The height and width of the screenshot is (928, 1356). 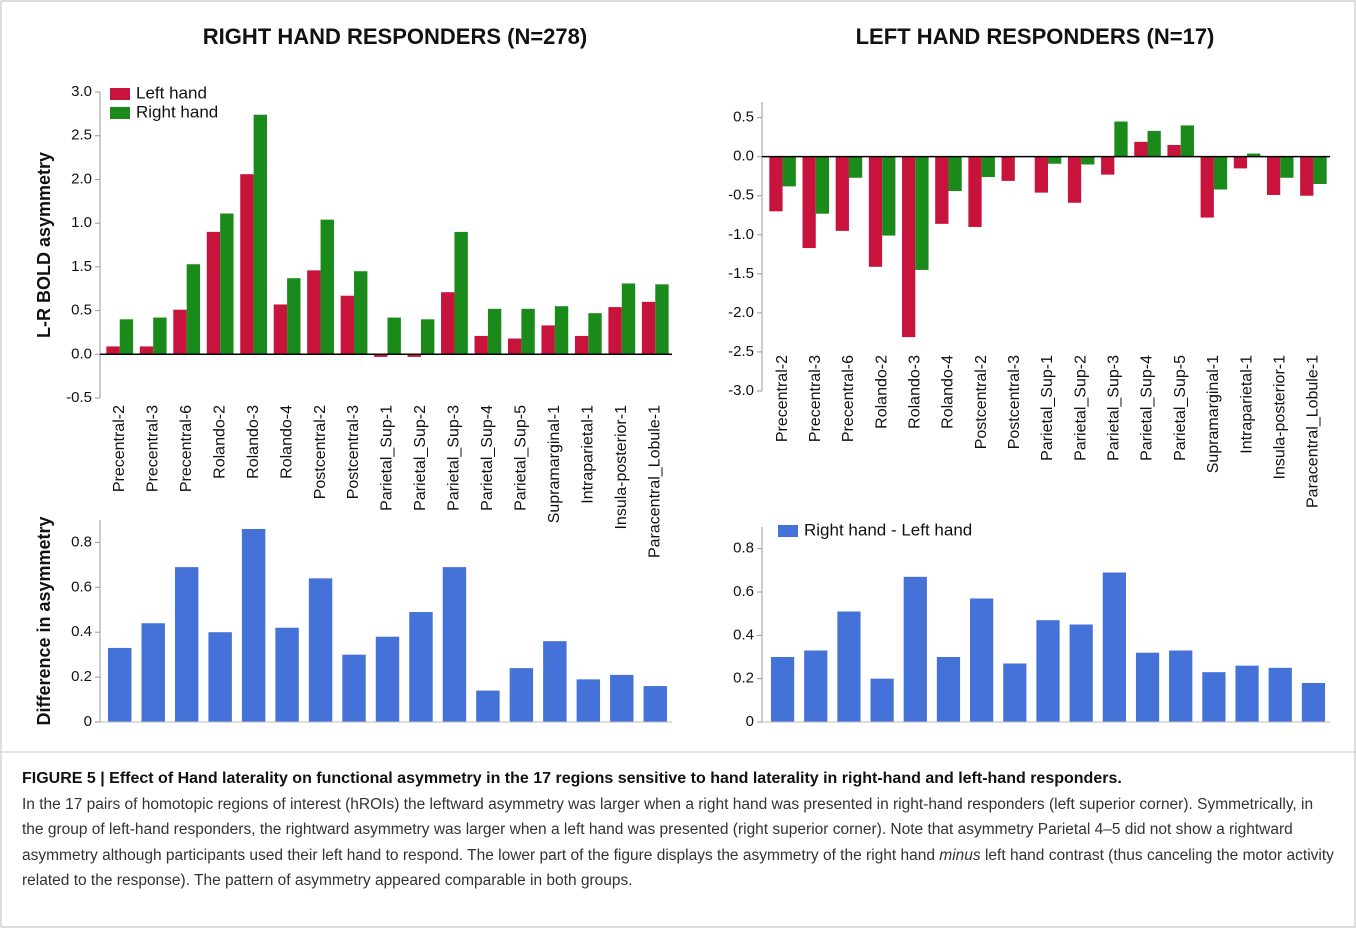 What do you see at coordinates (44, 620) in the screenshot?
I see `y-axis-title: Difference in asymmetry` at bounding box center [44, 620].